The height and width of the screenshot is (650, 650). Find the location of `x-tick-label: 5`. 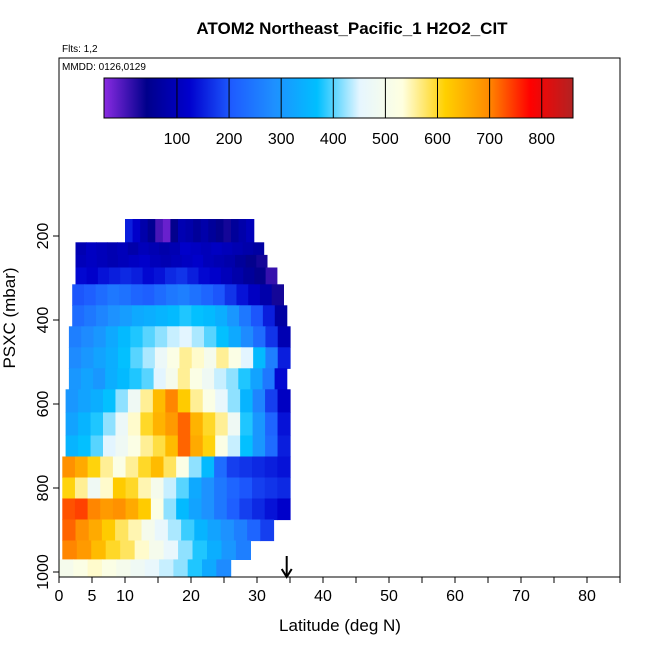

x-tick-label: 5 is located at coordinates (92, 596).